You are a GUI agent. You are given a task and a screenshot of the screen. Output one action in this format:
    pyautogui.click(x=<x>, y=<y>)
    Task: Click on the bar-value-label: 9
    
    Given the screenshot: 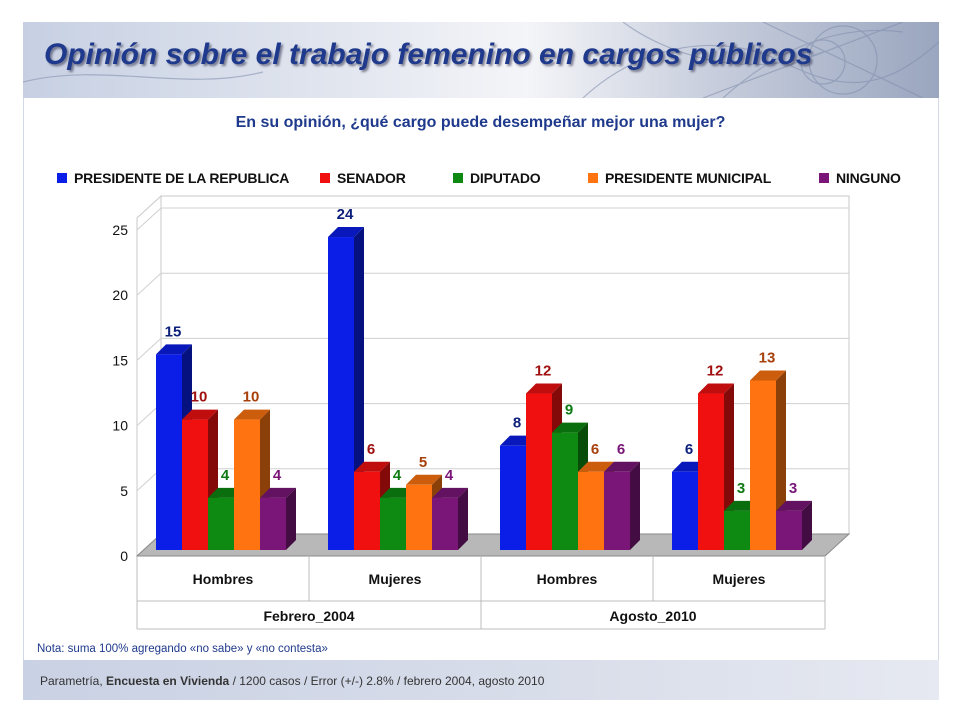 What is the action you would take?
    pyautogui.click(x=569, y=410)
    